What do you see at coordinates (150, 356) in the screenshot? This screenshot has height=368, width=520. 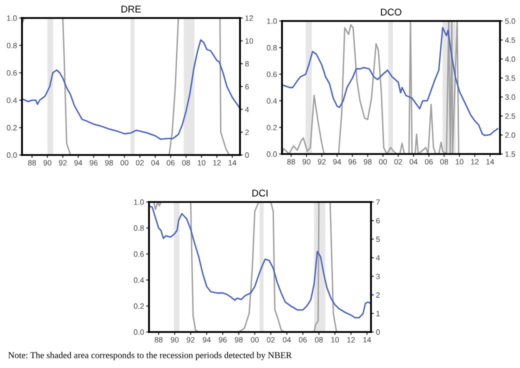 I see `text: Note: The shaded area corresponds to the recession periods detected by NBER` at bounding box center [150, 356].